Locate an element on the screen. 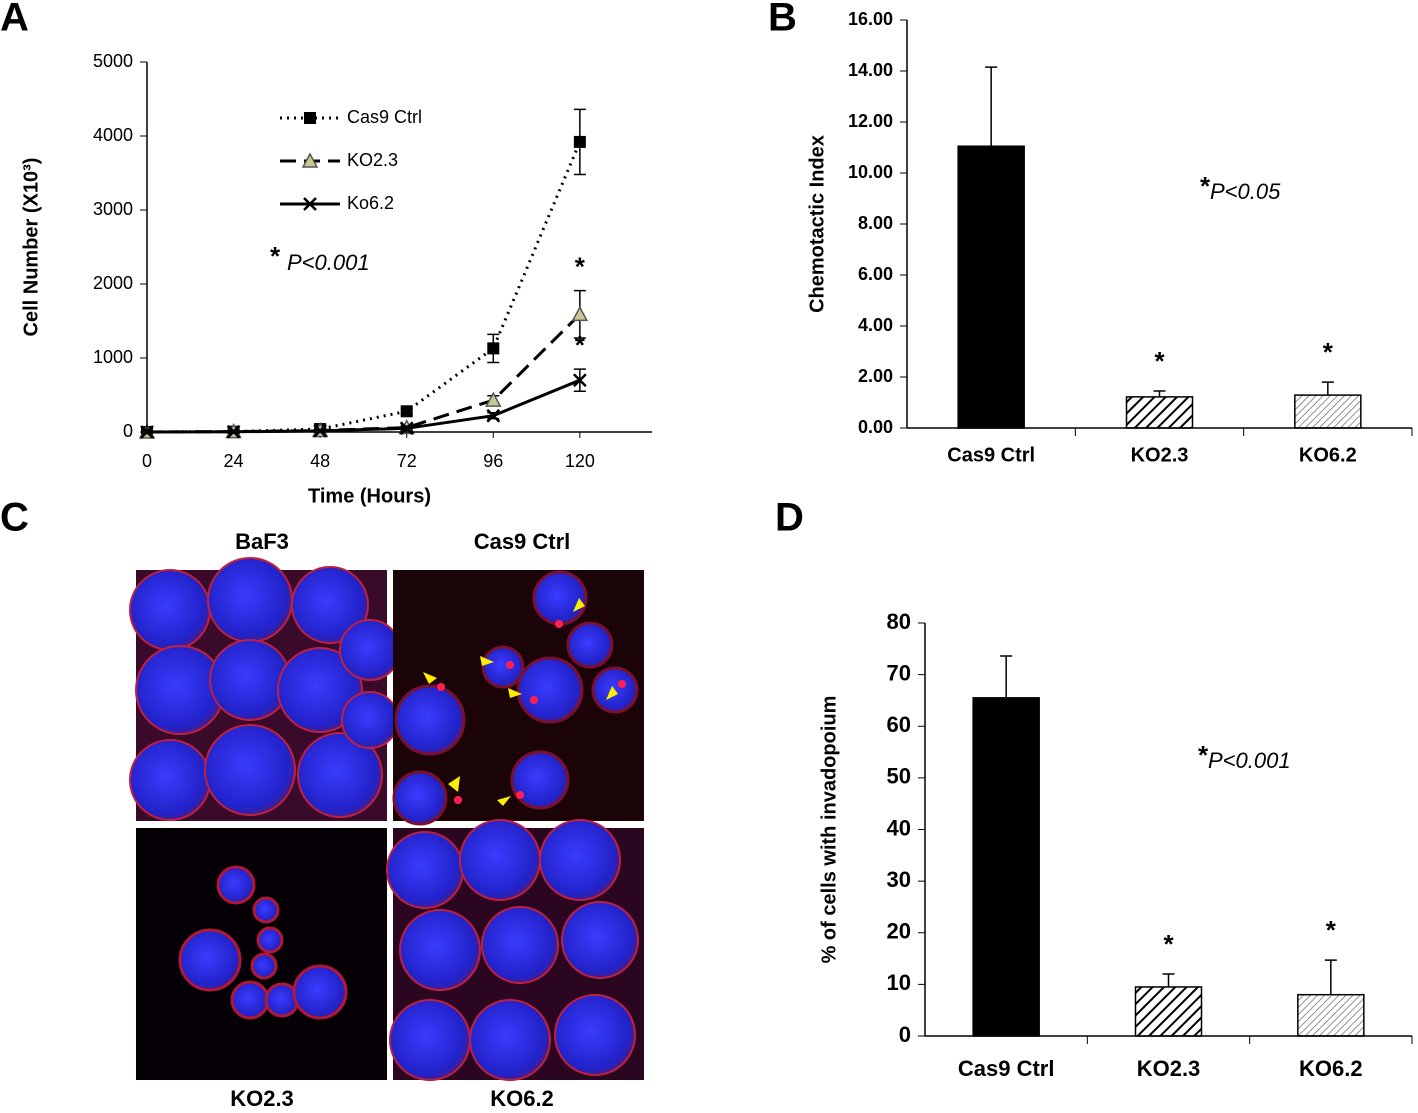 Image resolution: width=1418 pixels, height=1113 pixels. micrograph-ko62 is located at coordinates (515, 950).